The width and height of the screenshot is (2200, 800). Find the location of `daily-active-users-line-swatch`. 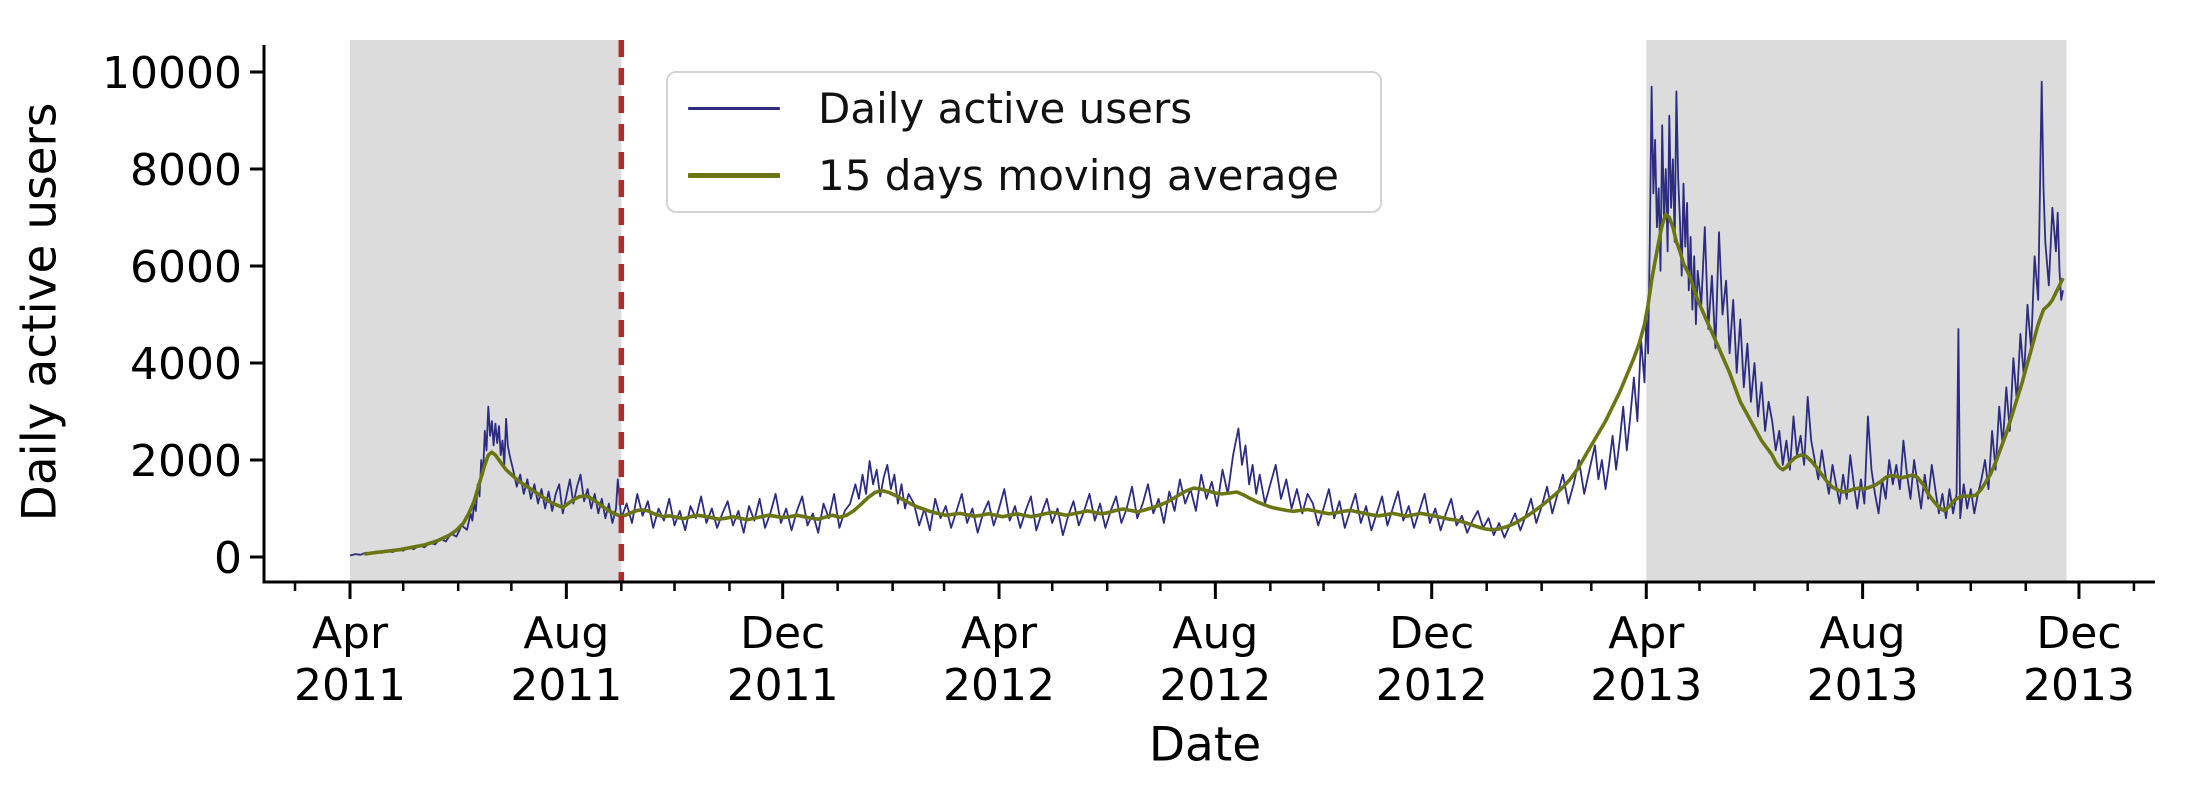

daily-active-users-line-swatch is located at coordinates (734, 108).